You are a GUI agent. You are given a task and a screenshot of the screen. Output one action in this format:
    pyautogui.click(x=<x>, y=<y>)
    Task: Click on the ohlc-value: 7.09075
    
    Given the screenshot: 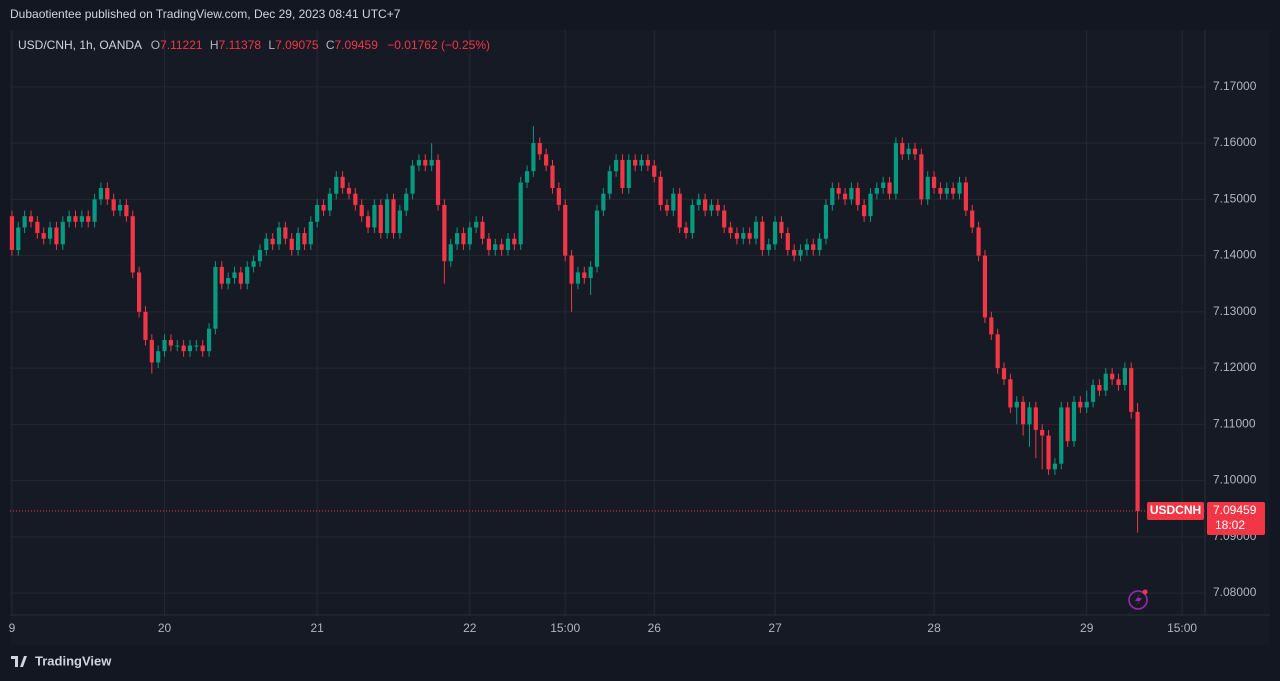 What is the action you would take?
    pyautogui.click(x=297, y=45)
    